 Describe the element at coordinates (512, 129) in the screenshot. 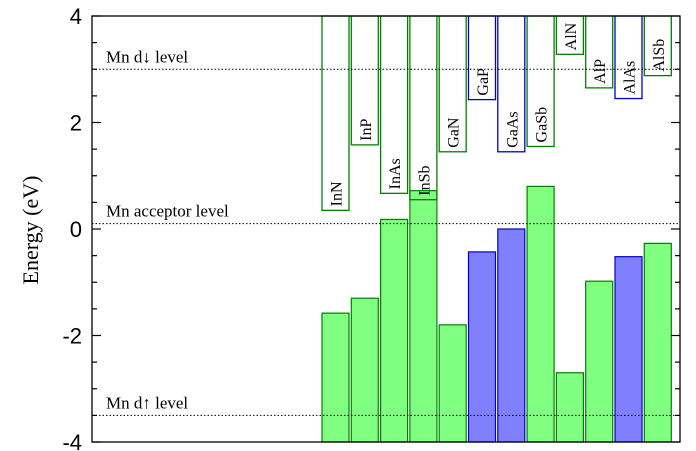

I see `category-label-gaas: GaAs` at that location.